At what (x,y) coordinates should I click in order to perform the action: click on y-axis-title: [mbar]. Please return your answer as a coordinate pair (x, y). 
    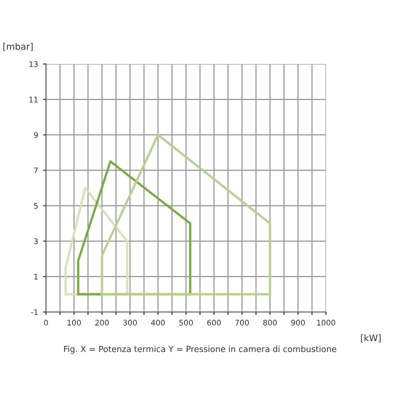
    Looking at the image, I should click on (18, 46).